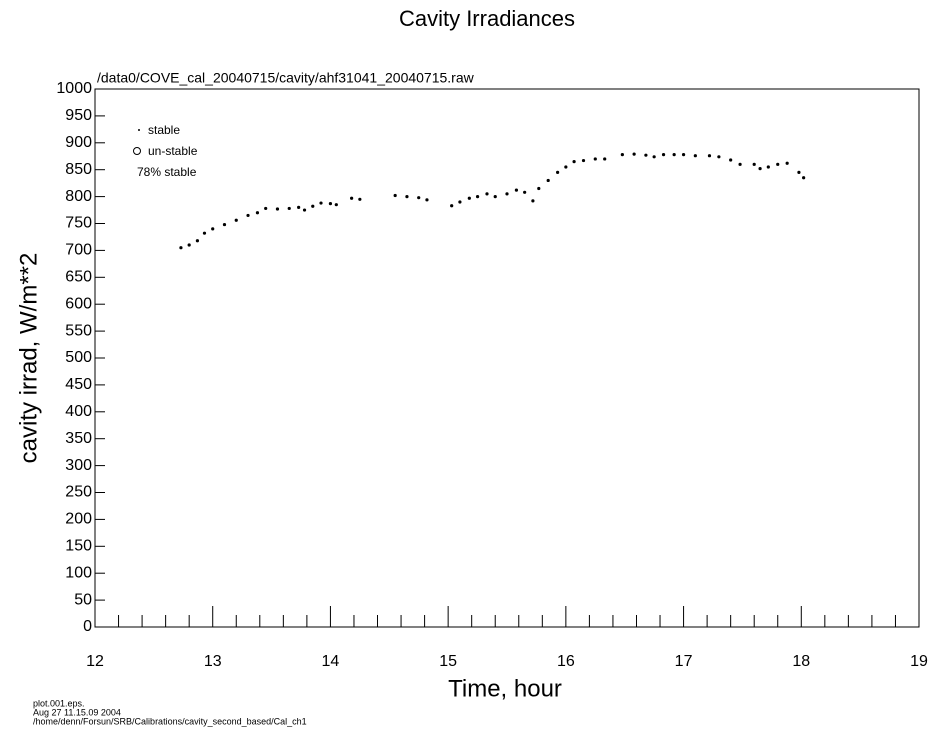 This screenshot has width=934, height=743. What do you see at coordinates (487, 18) in the screenshot?
I see `chart-title: Cavity Irradiances` at bounding box center [487, 18].